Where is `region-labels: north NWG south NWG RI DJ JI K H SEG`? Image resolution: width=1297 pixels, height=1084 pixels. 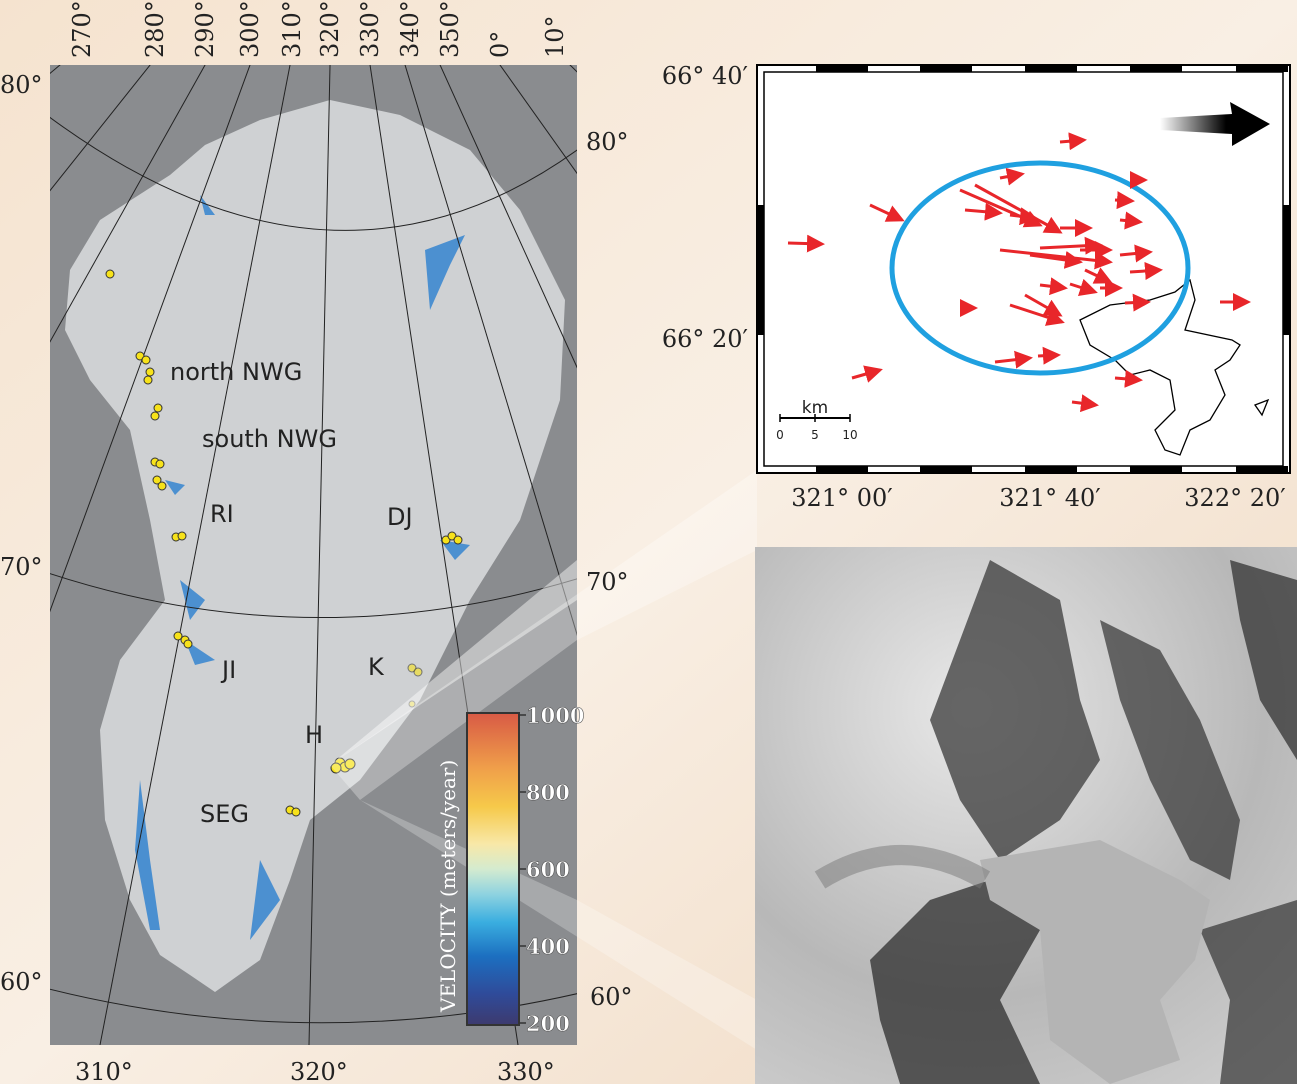 region-labels: north NWG south NWG RI DJ JI K H SEG is located at coordinates (291, 593).